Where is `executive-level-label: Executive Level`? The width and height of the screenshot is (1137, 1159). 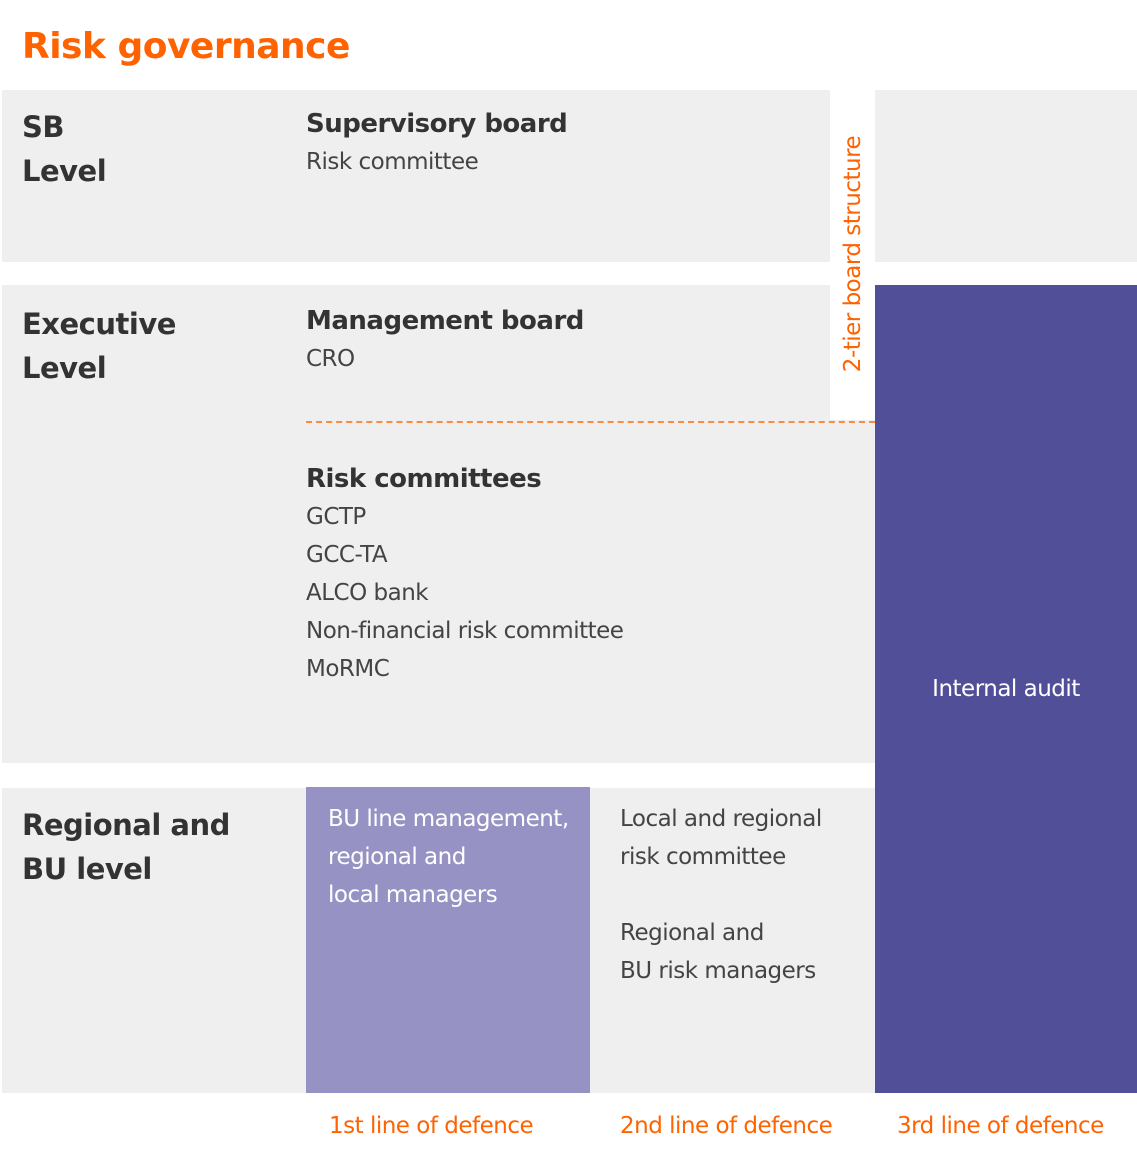
executive-level-label: Executive Level is located at coordinates (99, 346).